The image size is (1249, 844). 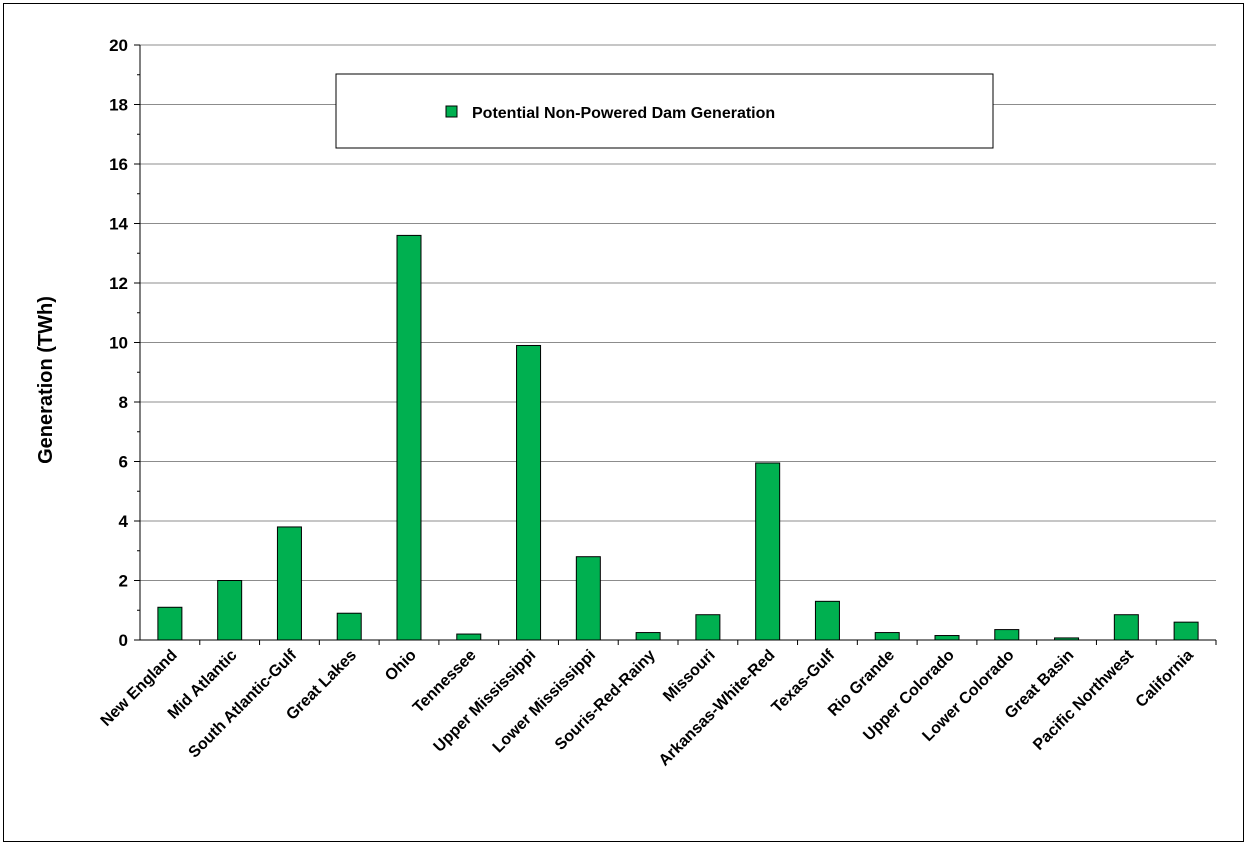 I want to click on x-tick-label: Upper Mississippi, so click(x=485, y=701).